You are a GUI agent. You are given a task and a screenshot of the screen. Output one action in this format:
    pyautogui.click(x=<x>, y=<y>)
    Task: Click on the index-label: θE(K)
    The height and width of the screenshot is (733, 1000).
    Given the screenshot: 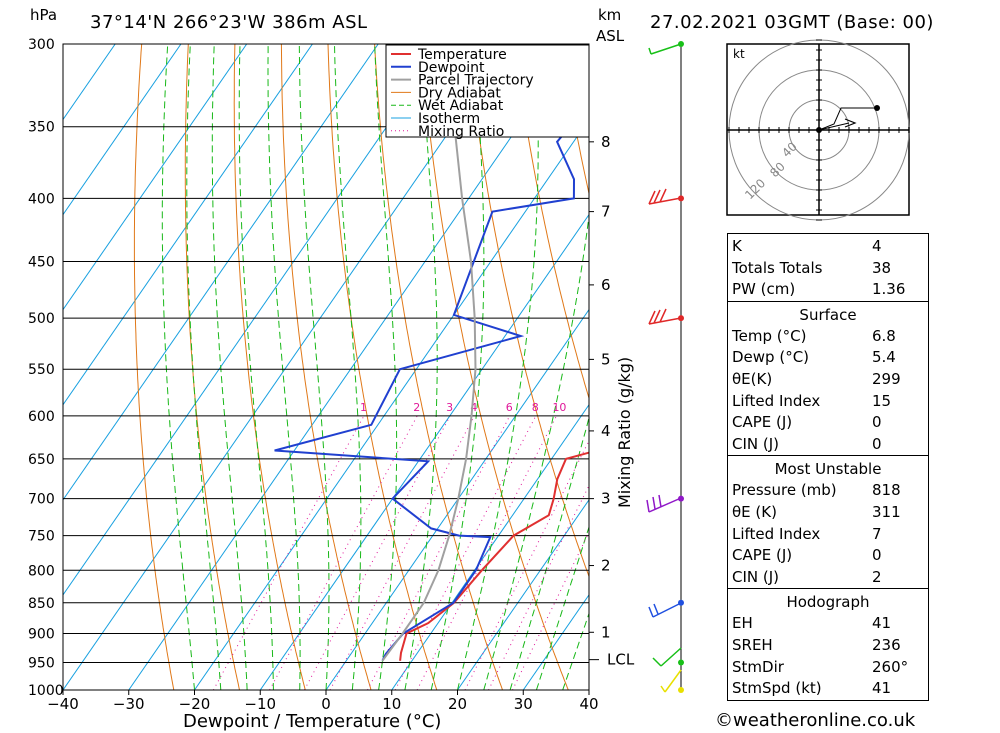 What is the action you would take?
    pyautogui.click(x=752, y=378)
    